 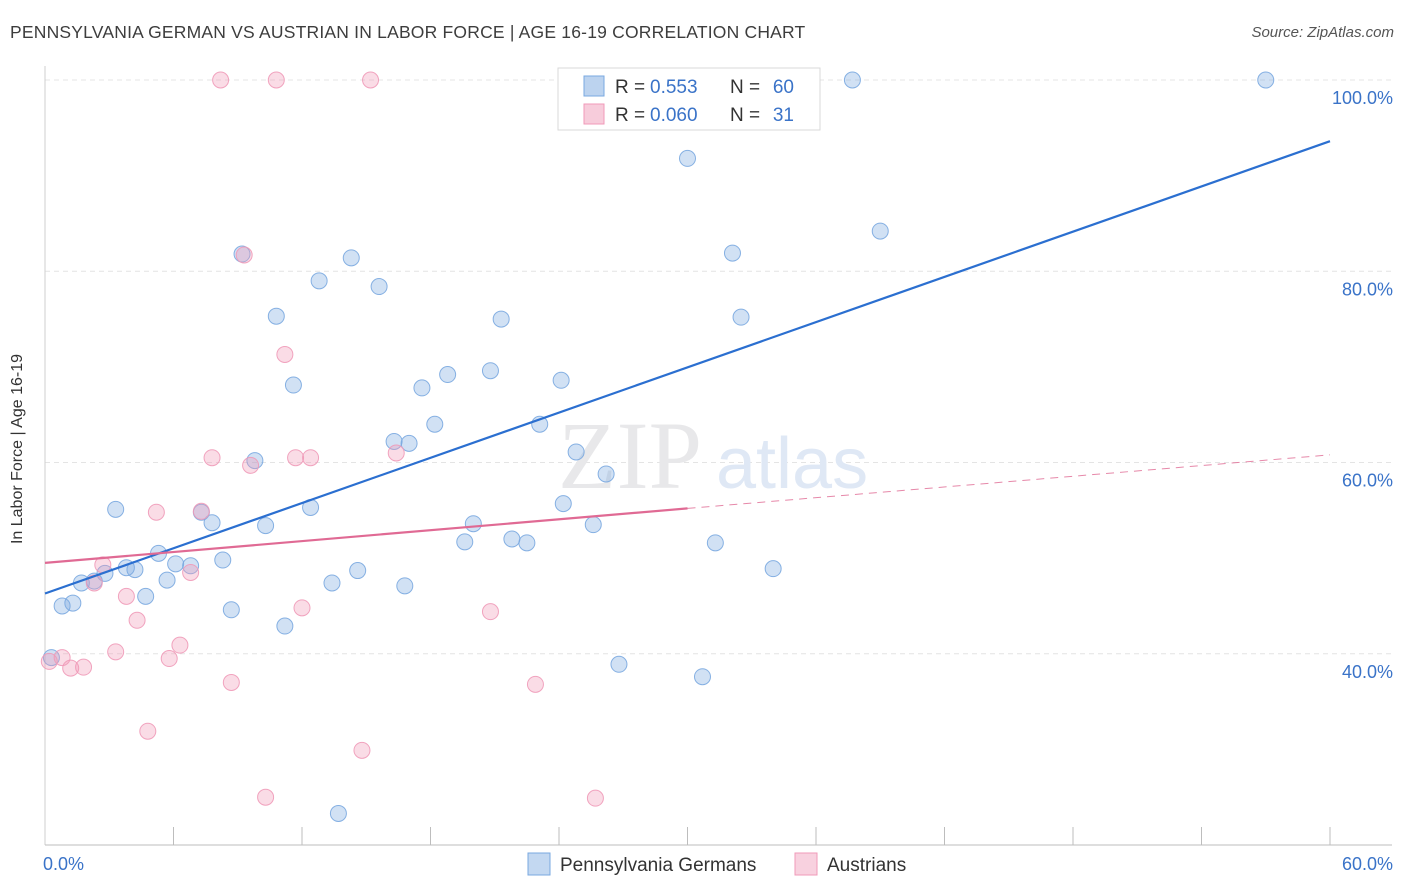 I want to click on legend: Pennsylvania Germans Austrians, so click(x=716, y=864).